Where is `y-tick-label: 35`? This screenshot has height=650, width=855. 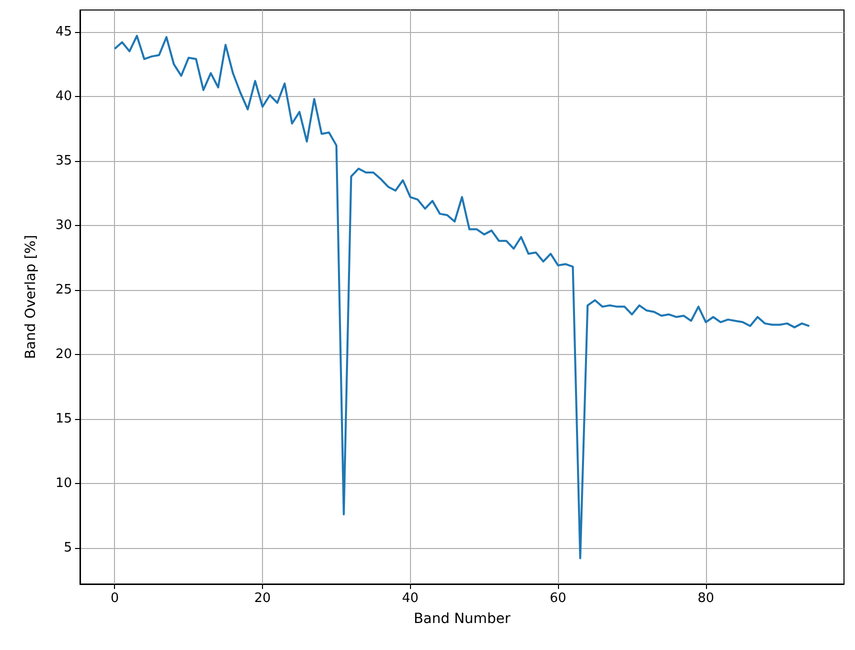
y-tick-label: 35 is located at coordinates (63, 160).